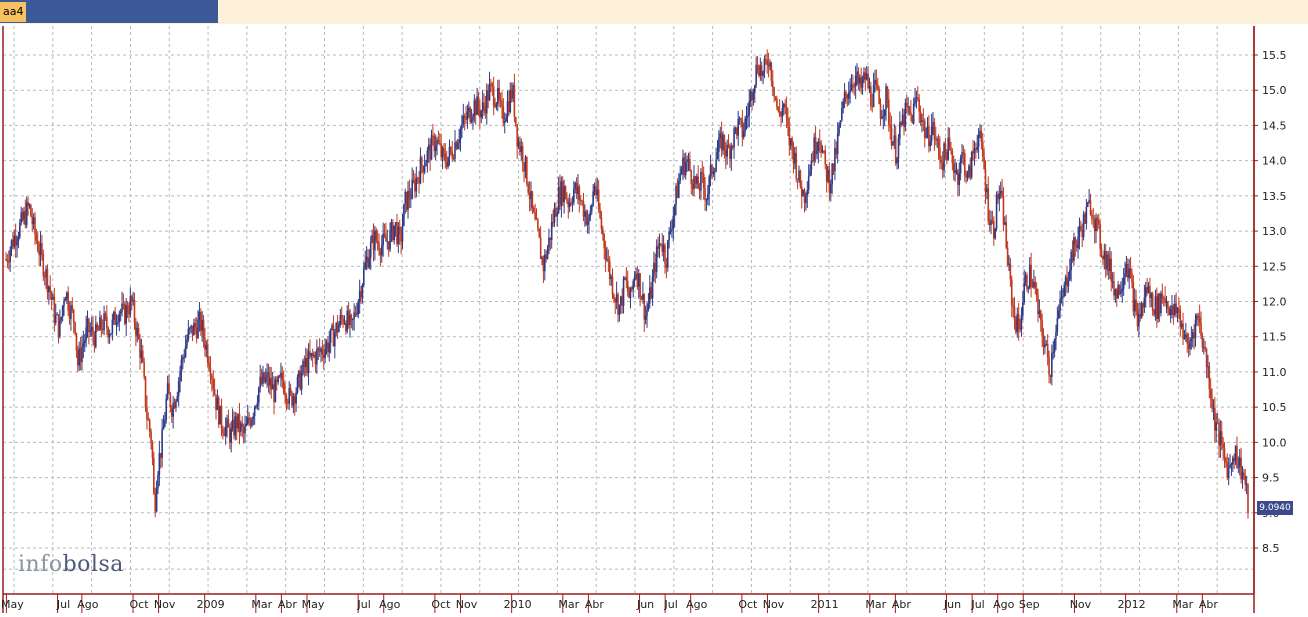 The height and width of the screenshot is (617, 1308). I want to click on x-tick-label: Jun, so click(952, 604).